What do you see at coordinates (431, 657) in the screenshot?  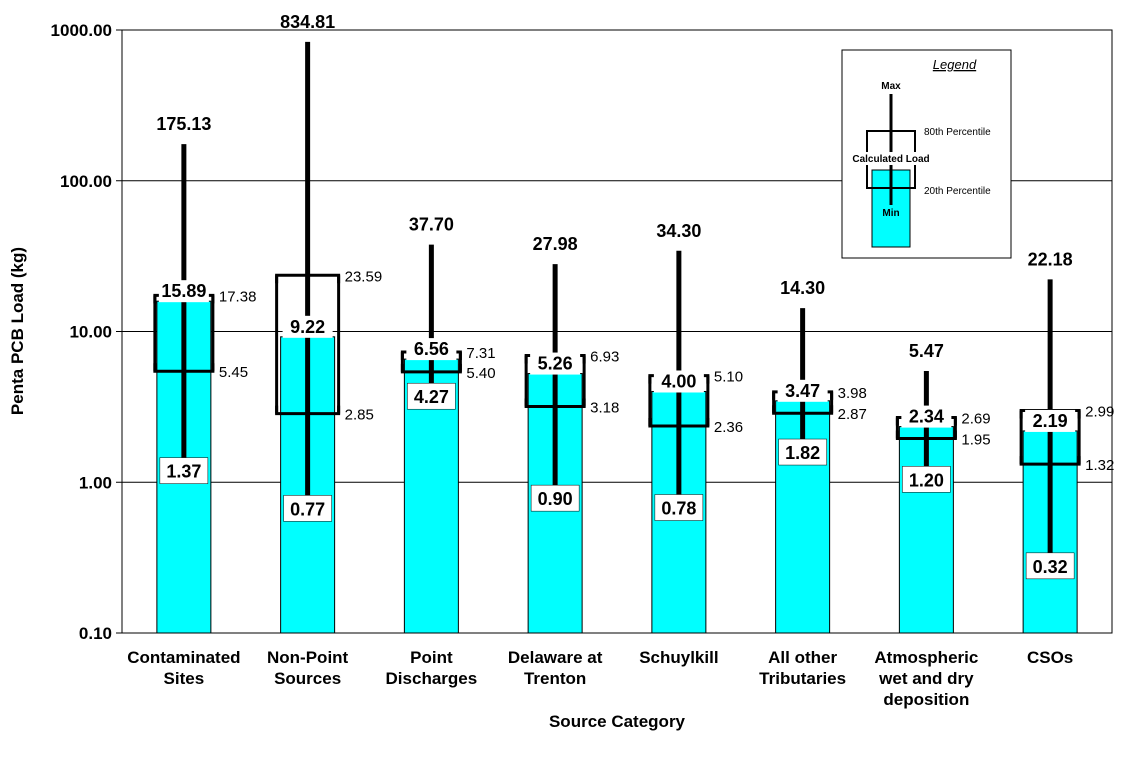 I see `category-label: Point` at bounding box center [431, 657].